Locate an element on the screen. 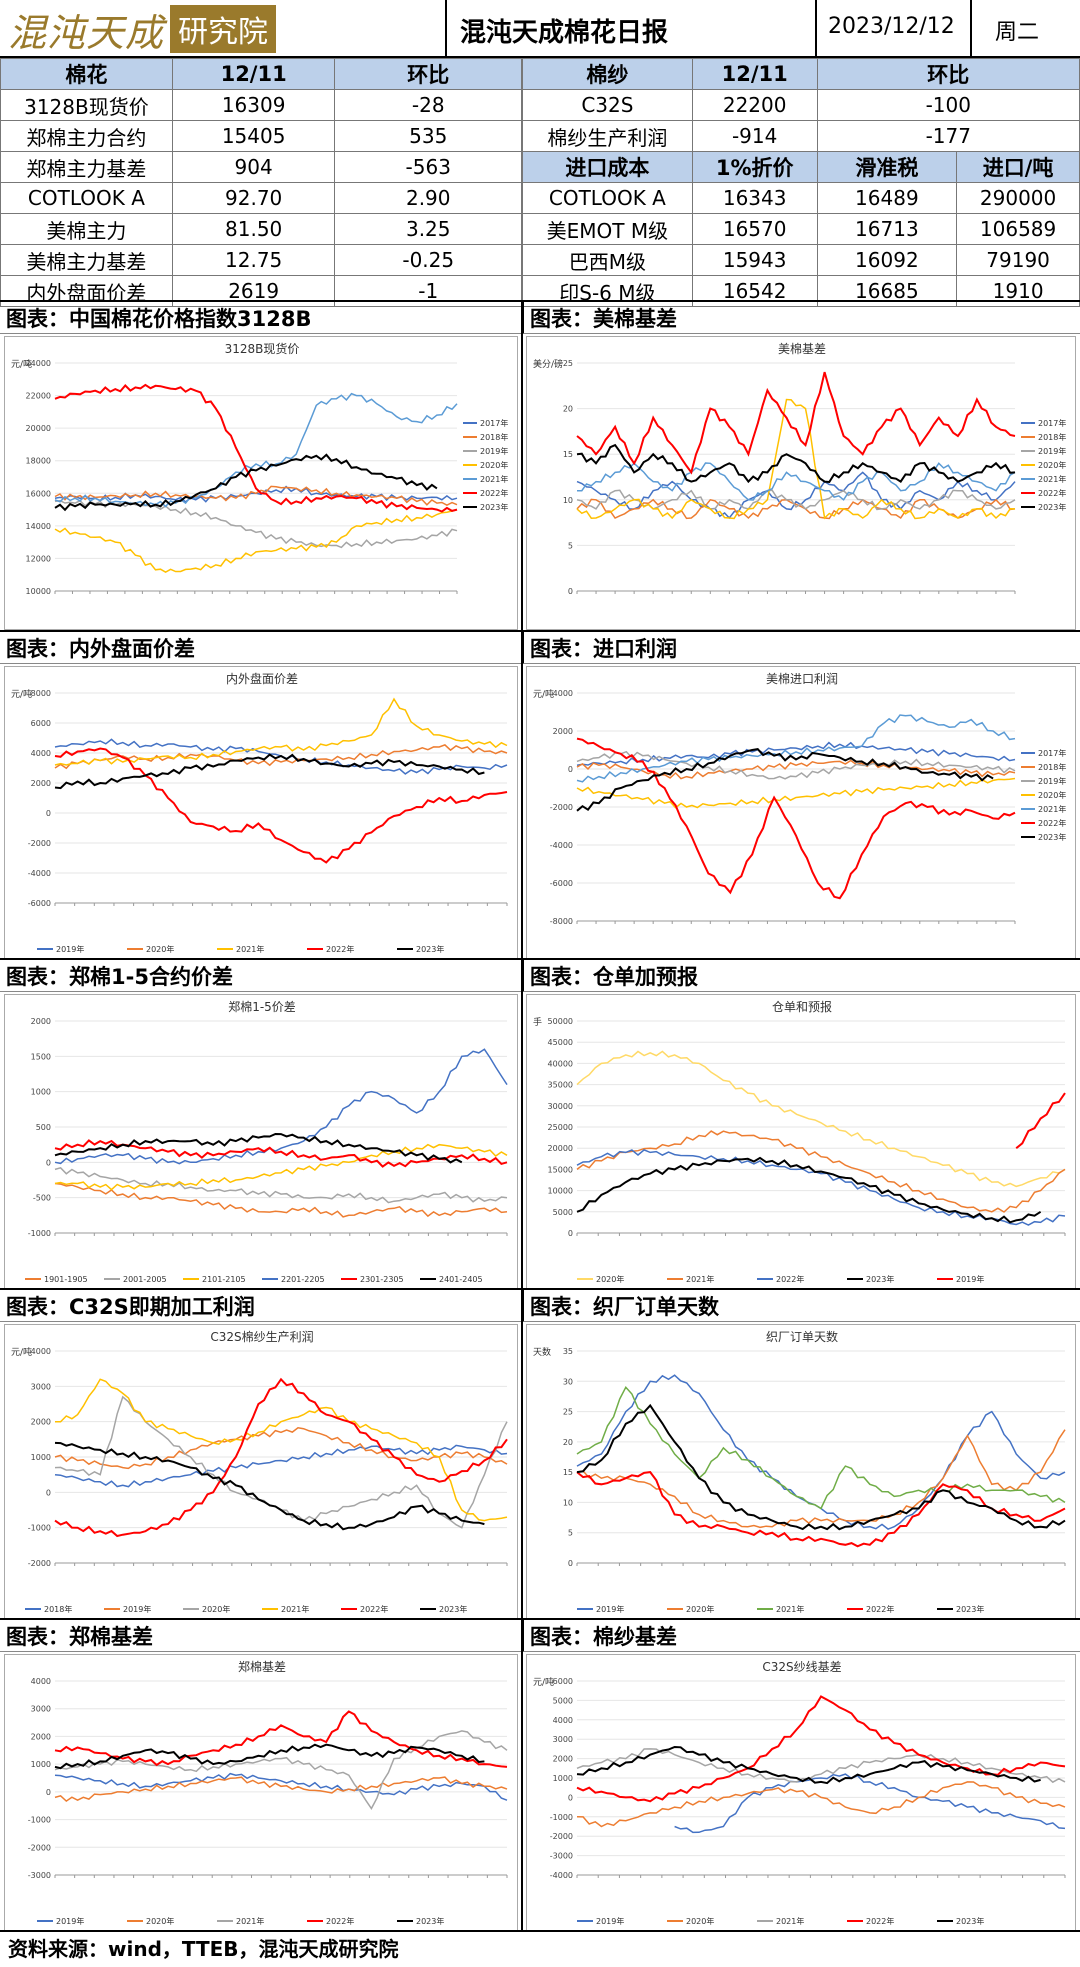  table-header-cell: 1%折价 is located at coordinates (754, 167).